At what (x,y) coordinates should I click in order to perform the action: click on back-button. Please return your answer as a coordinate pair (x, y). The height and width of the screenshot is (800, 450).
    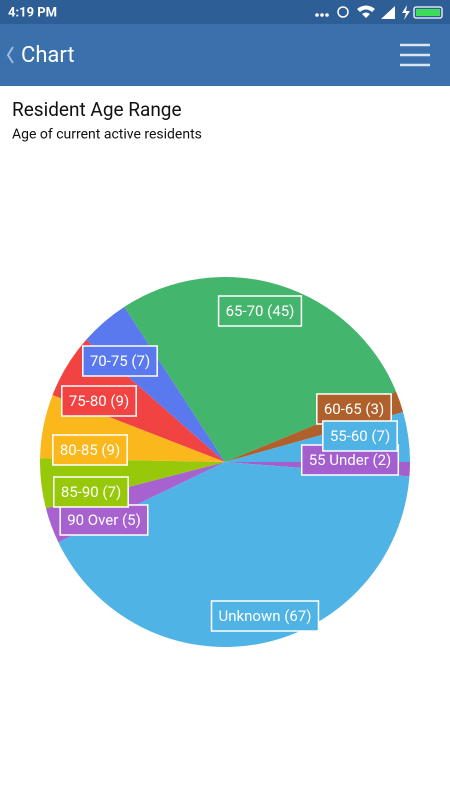
    Looking at the image, I should click on (10, 55).